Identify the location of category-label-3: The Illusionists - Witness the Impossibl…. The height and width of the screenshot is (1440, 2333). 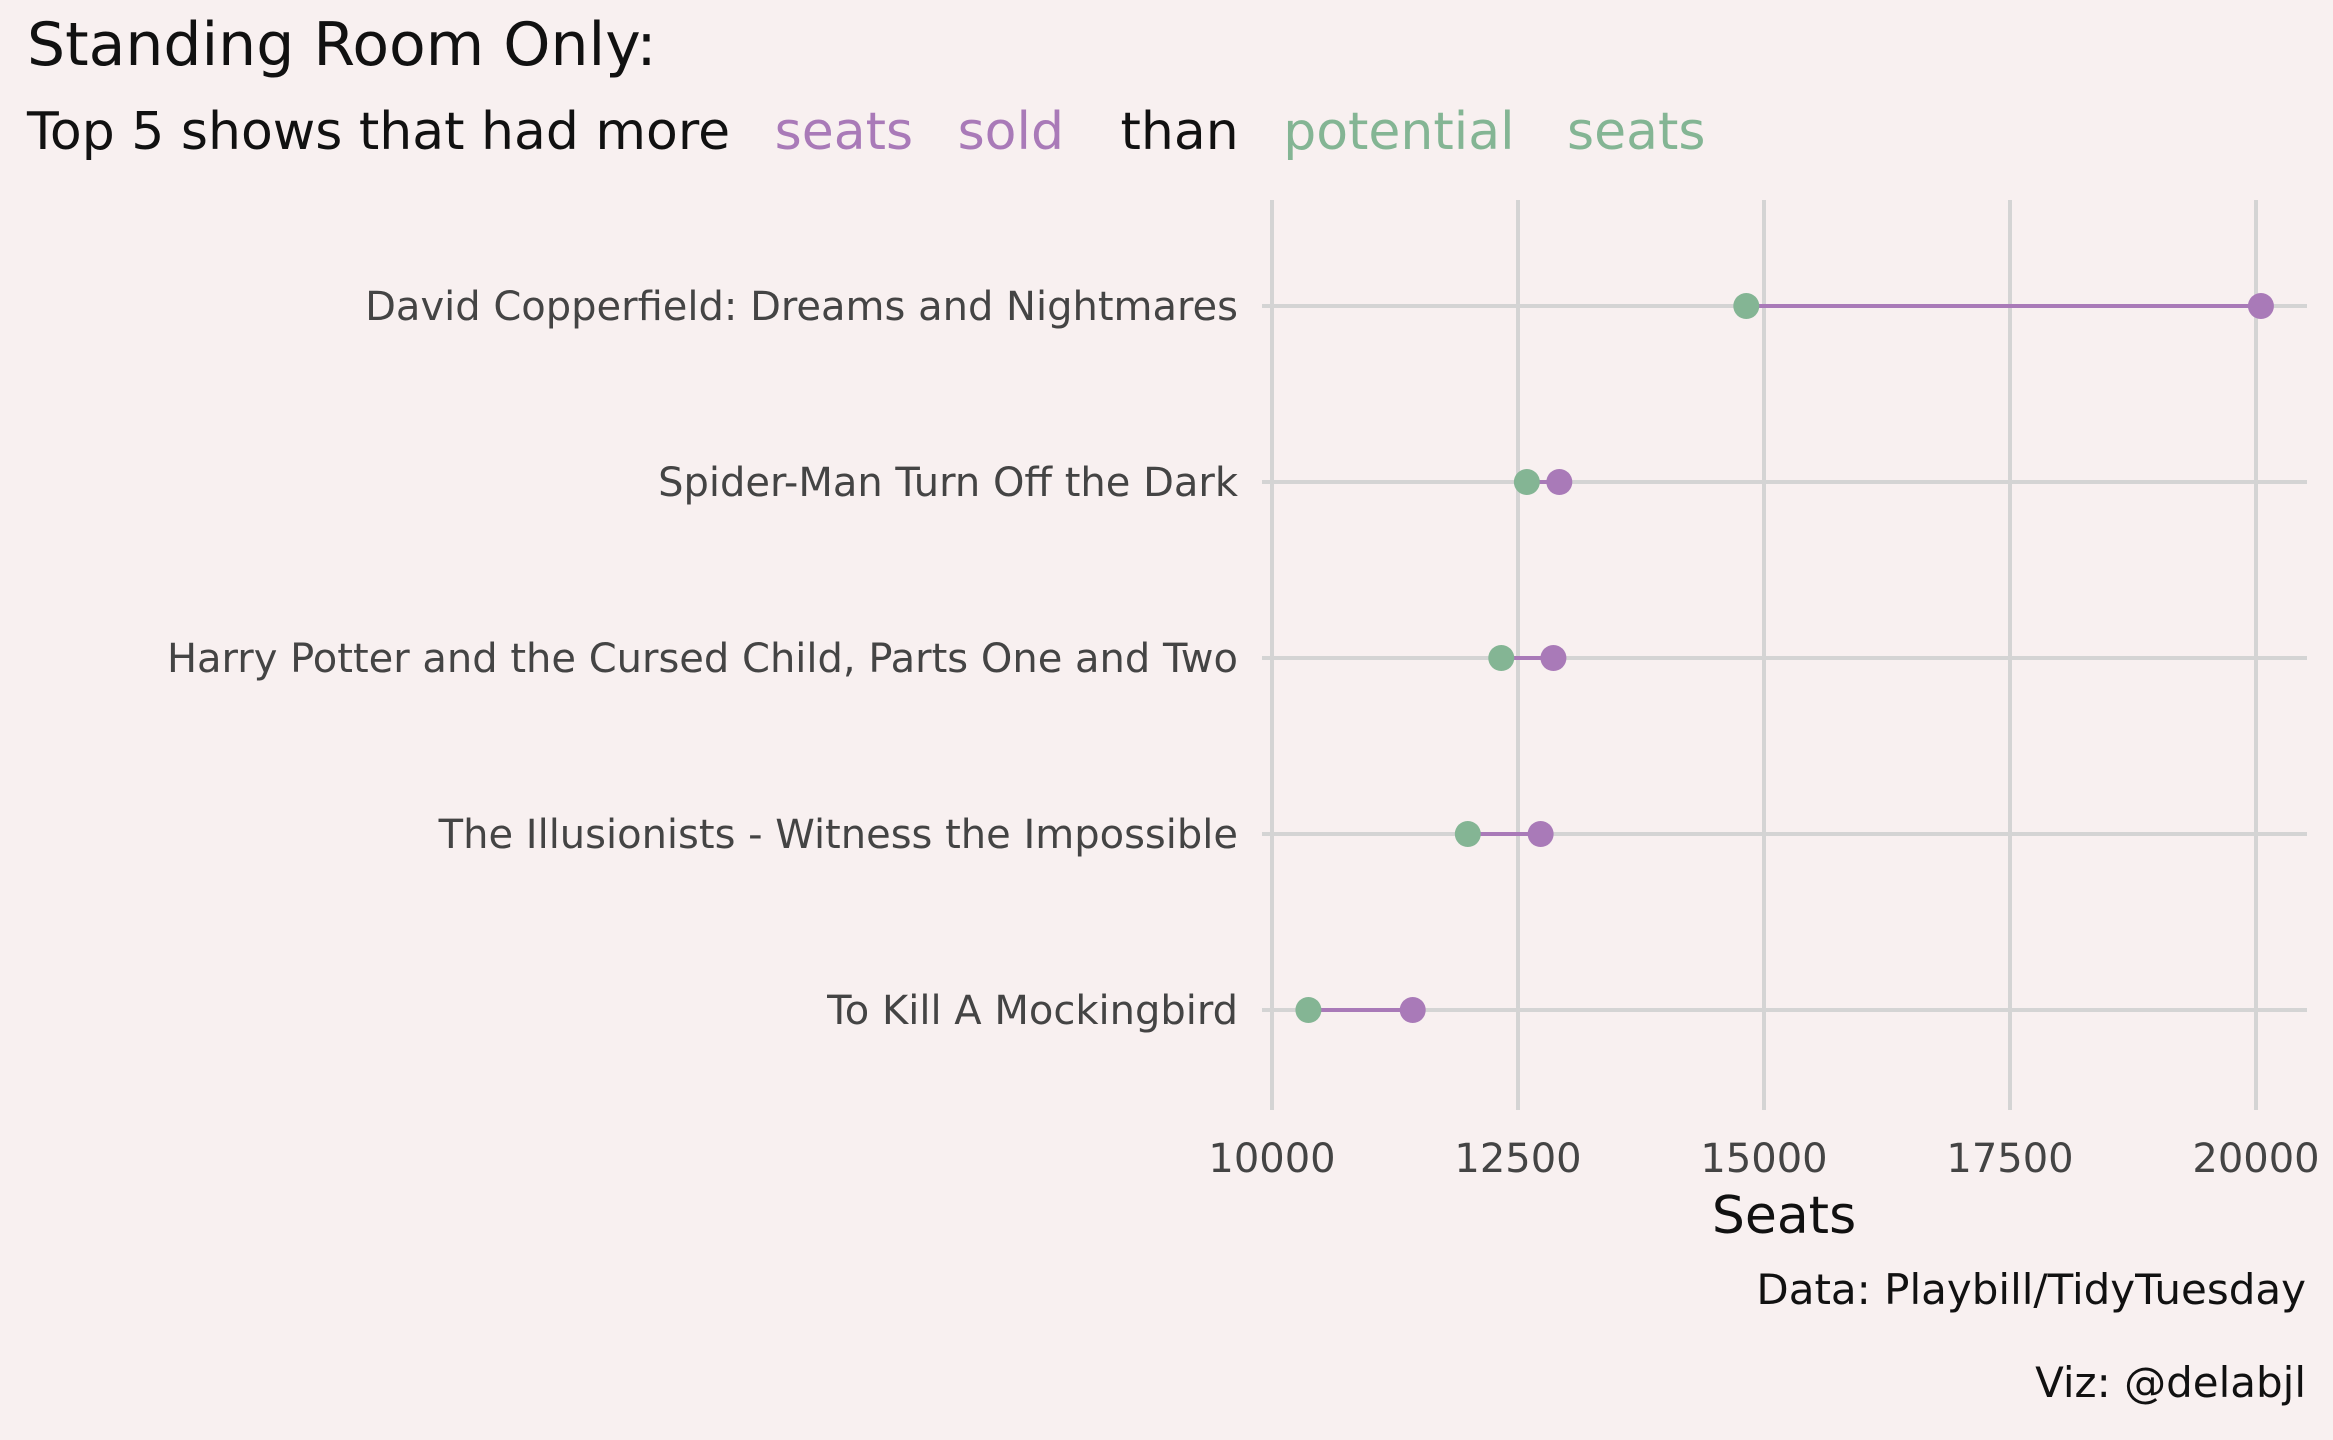
(838, 835).